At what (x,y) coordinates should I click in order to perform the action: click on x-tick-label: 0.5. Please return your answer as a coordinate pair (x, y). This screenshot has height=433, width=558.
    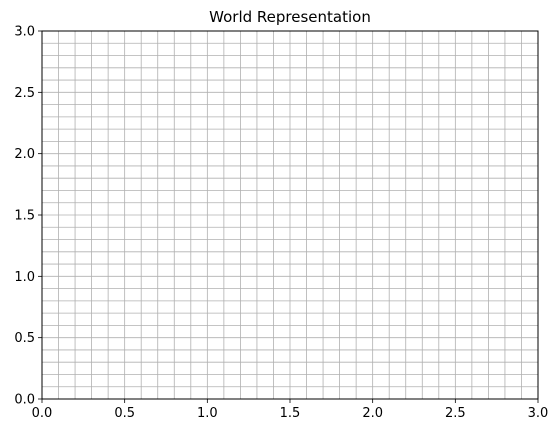
    Looking at the image, I should click on (124, 413).